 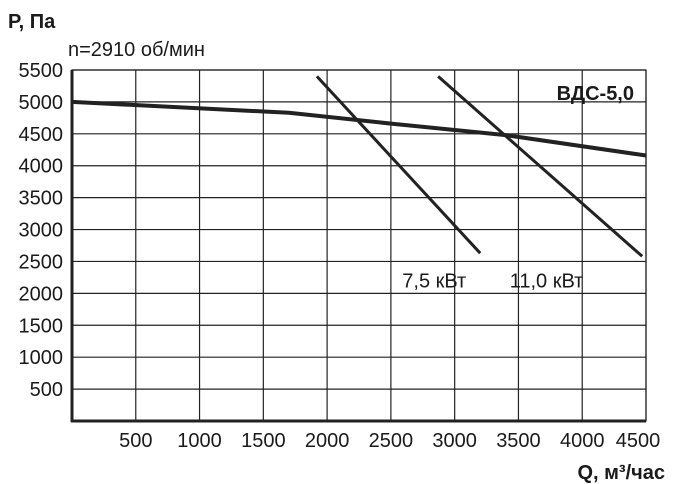 I want to click on y-tick-label: 3500, so click(x=41, y=199).